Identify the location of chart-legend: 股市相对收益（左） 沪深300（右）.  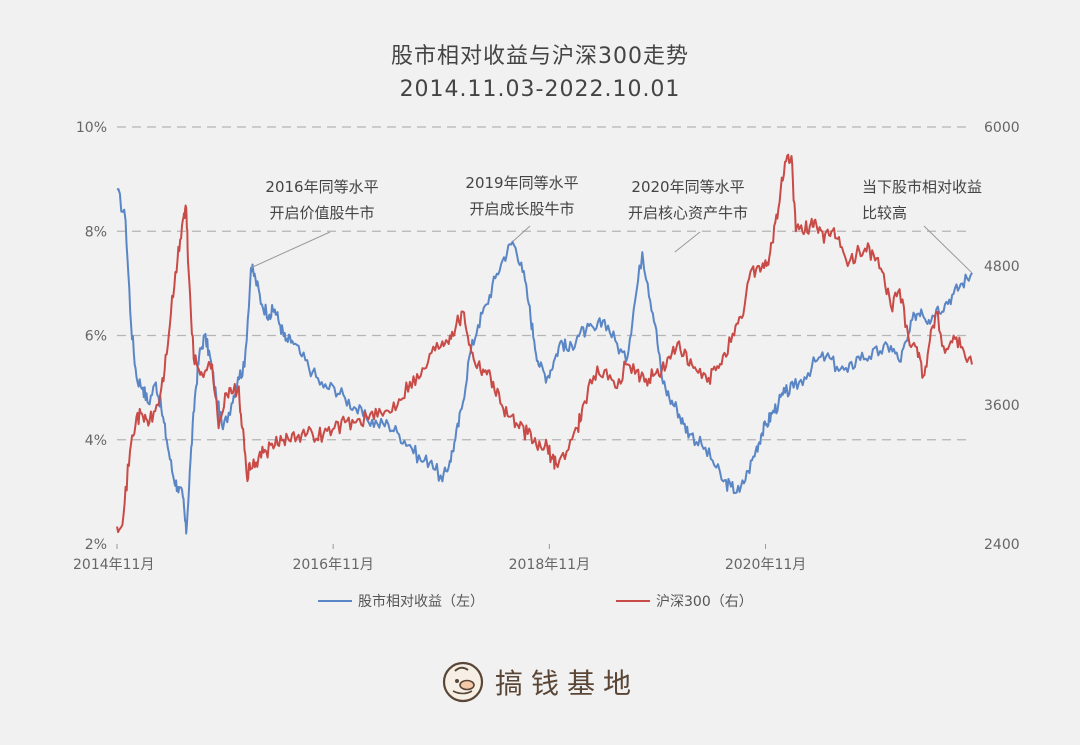
(540, 603).